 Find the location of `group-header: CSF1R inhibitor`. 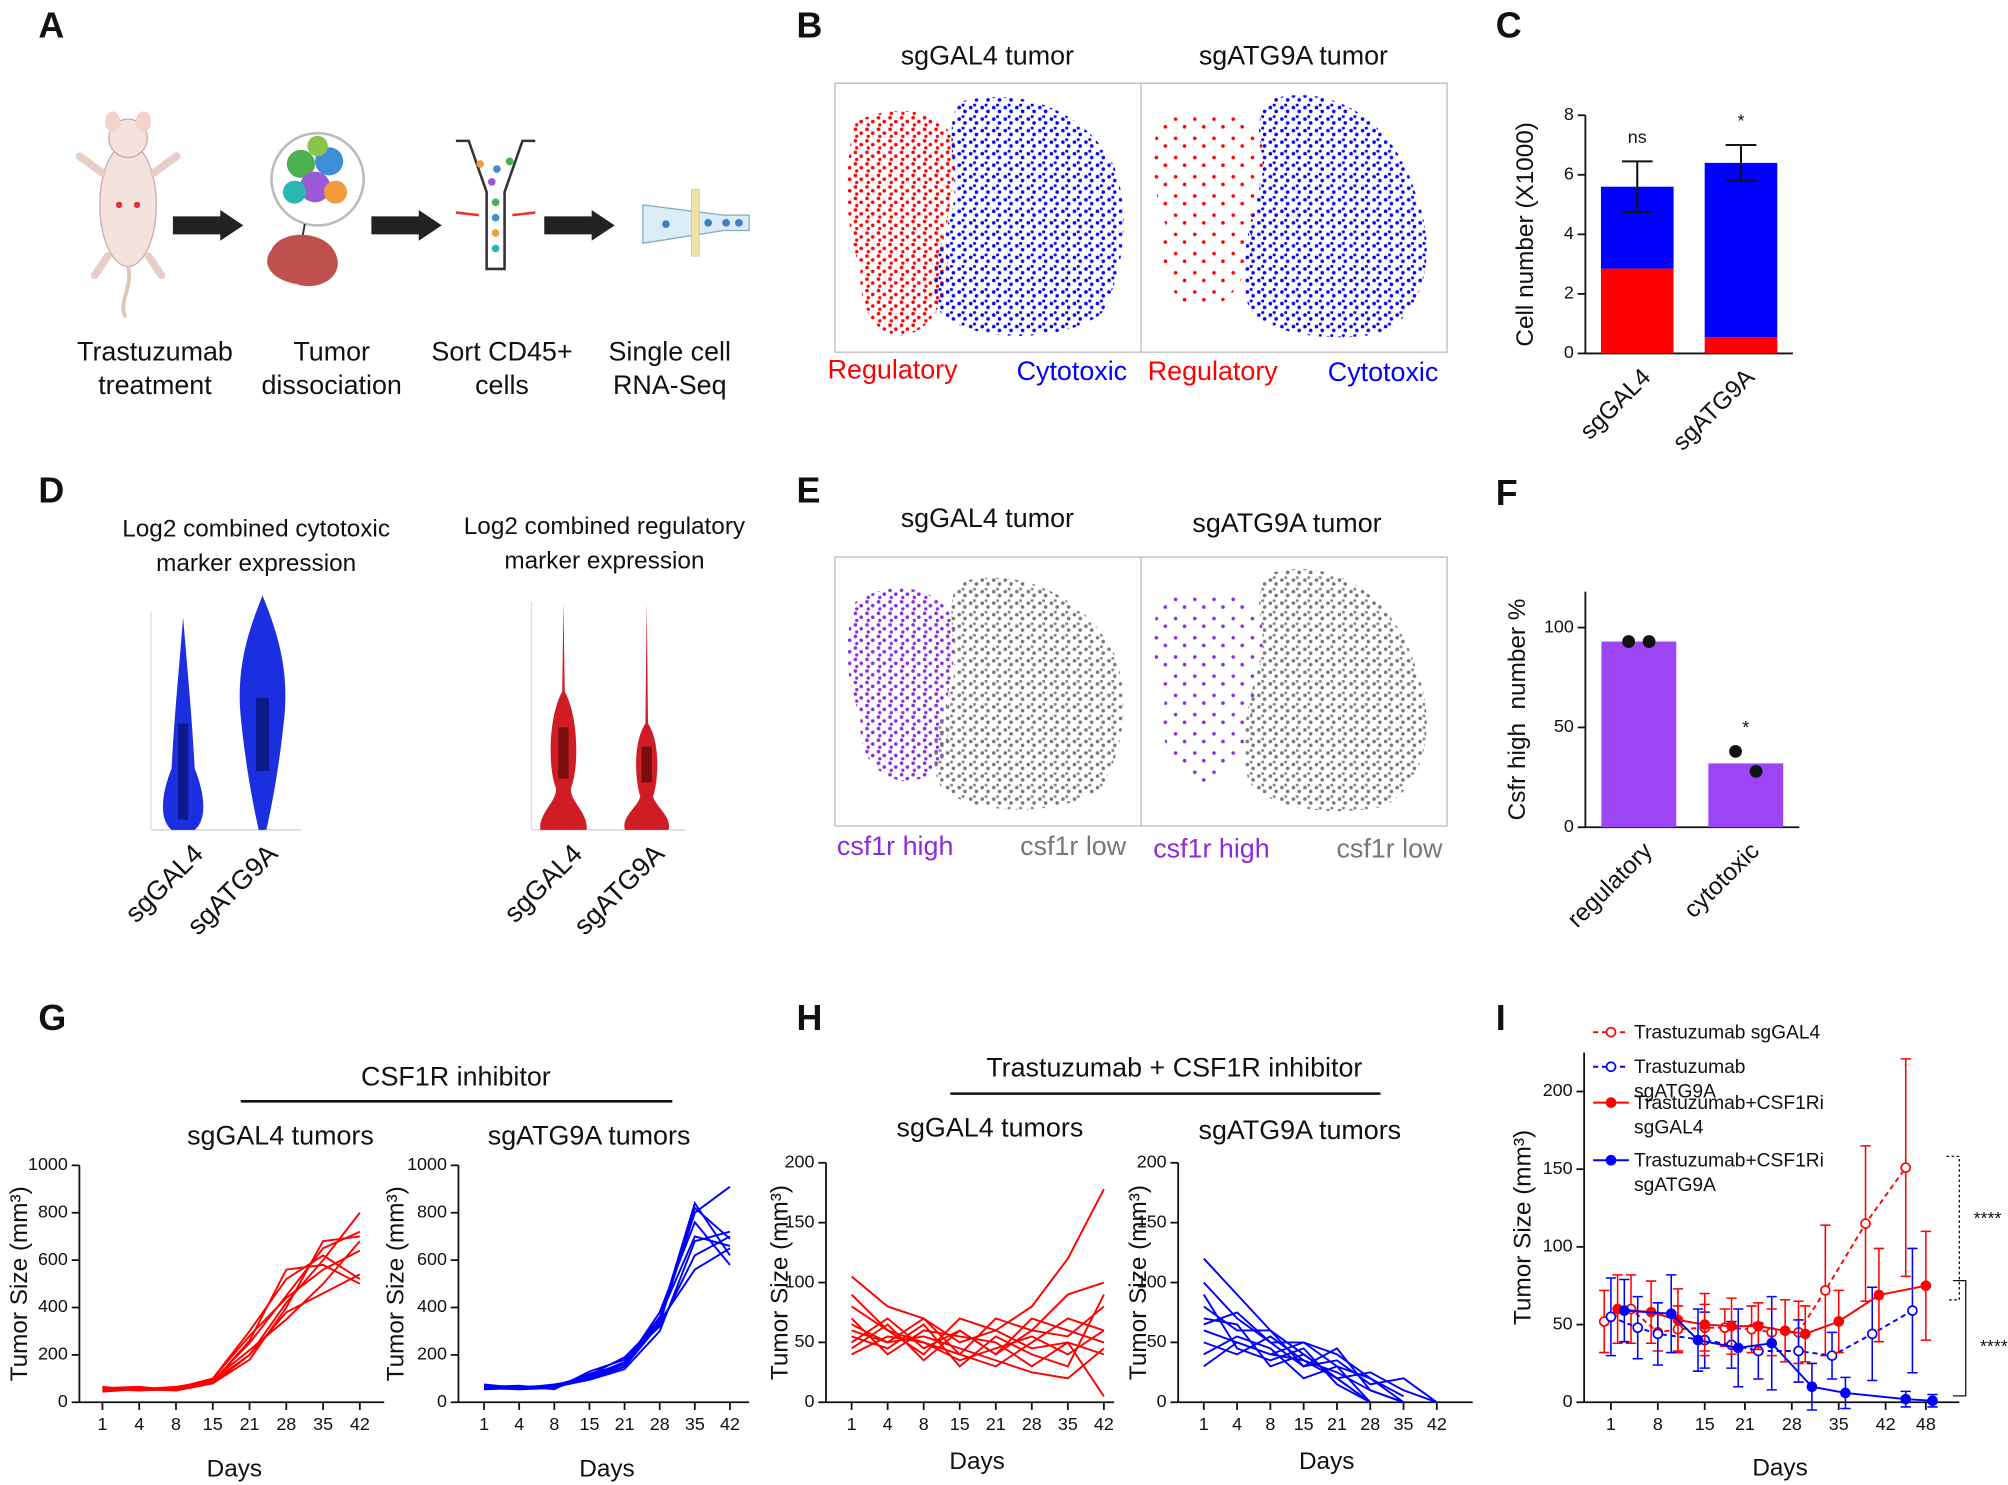

group-header: CSF1R inhibitor is located at coordinates (456, 1076).